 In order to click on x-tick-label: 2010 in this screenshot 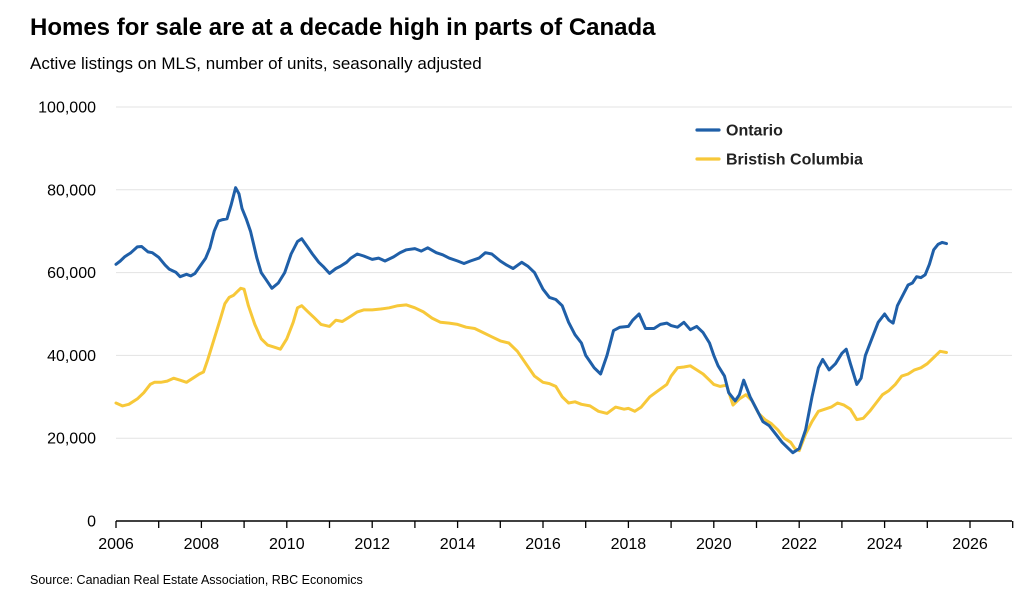, I will do `click(287, 544)`.